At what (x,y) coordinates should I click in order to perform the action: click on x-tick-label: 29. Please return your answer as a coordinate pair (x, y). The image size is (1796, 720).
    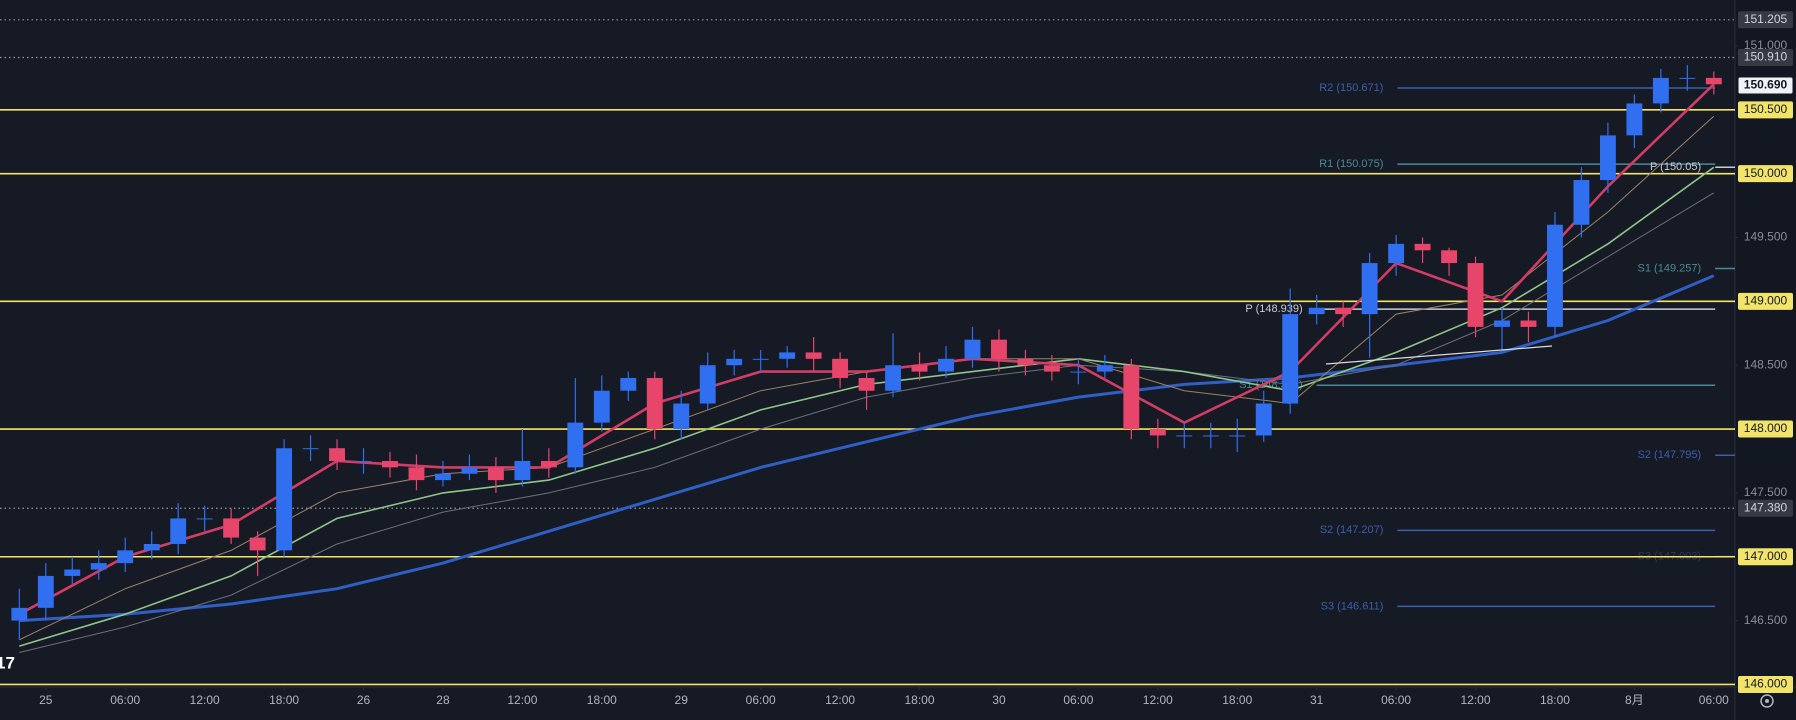
    Looking at the image, I should click on (682, 700).